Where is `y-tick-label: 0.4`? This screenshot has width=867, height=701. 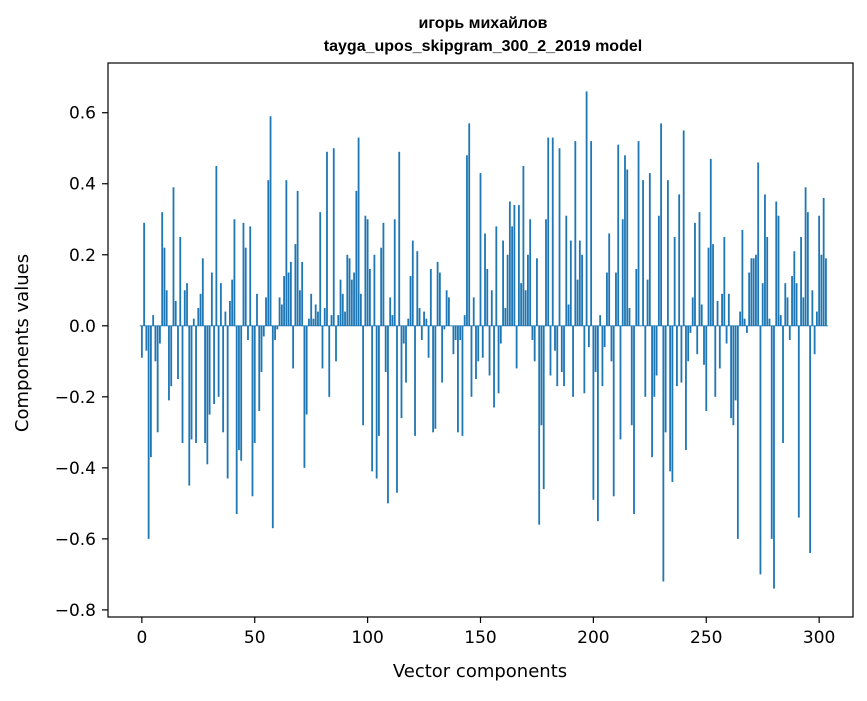 y-tick-label: 0.4 is located at coordinates (82, 185).